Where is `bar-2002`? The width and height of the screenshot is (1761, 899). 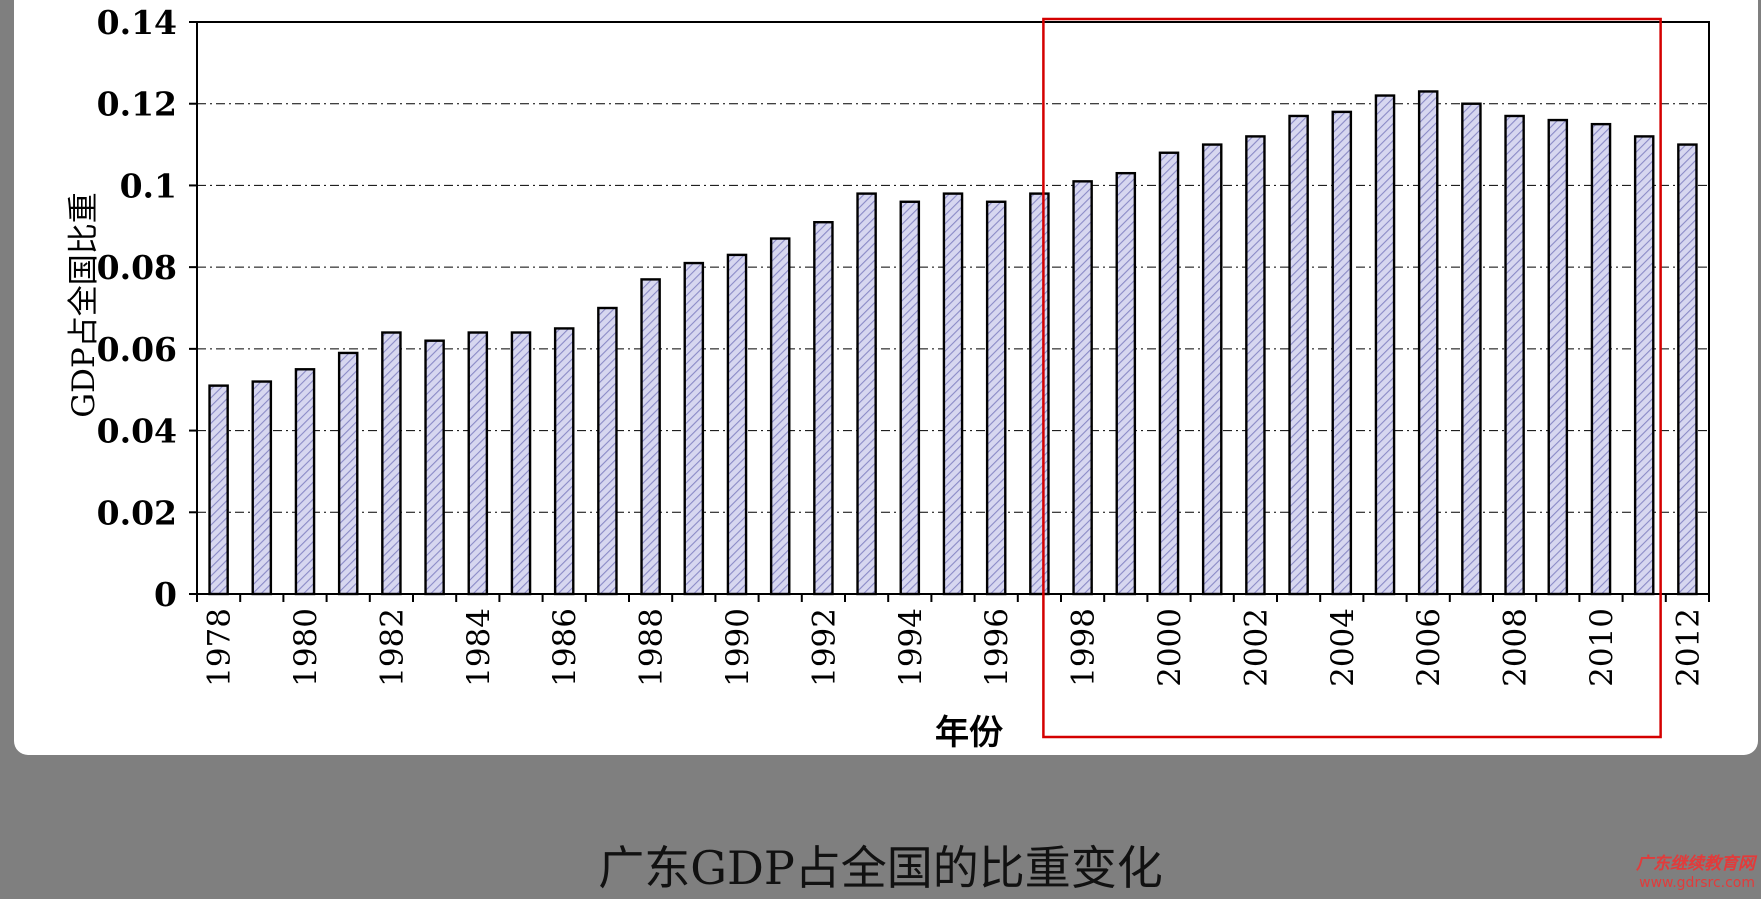
bar-2002 is located at coordinates (1255, 365).